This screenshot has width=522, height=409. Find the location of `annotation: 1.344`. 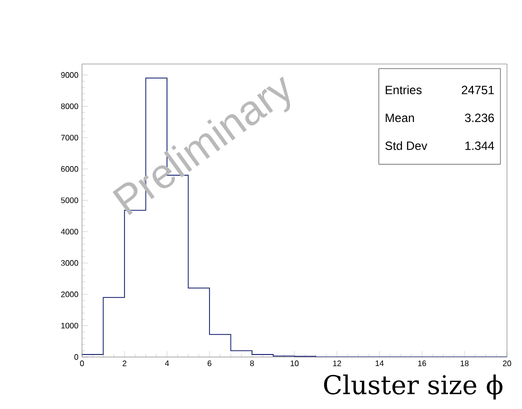

annotation: 1.344 is located at coordinates (479, 146).